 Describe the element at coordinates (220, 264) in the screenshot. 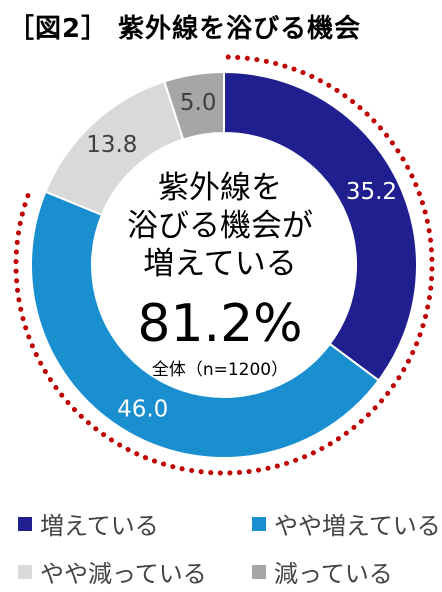

I see `center-line-3: 増えている` at that location.